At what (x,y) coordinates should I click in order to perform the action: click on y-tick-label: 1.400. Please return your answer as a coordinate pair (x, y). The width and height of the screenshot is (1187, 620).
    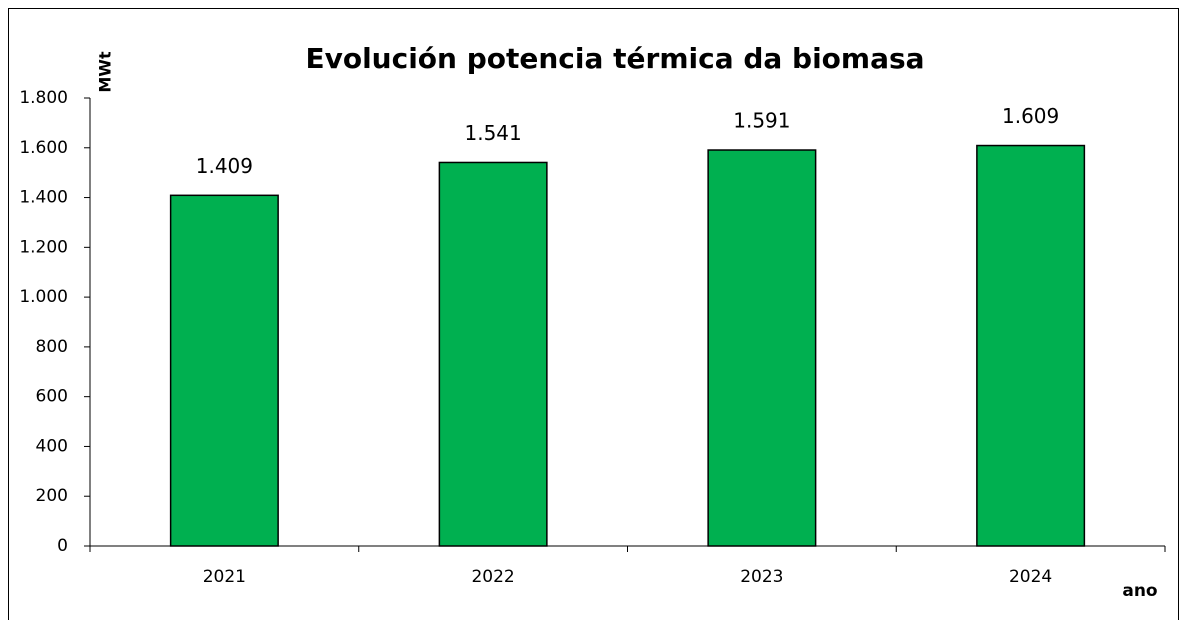
    Looking at the image, I should click on (43, 198).